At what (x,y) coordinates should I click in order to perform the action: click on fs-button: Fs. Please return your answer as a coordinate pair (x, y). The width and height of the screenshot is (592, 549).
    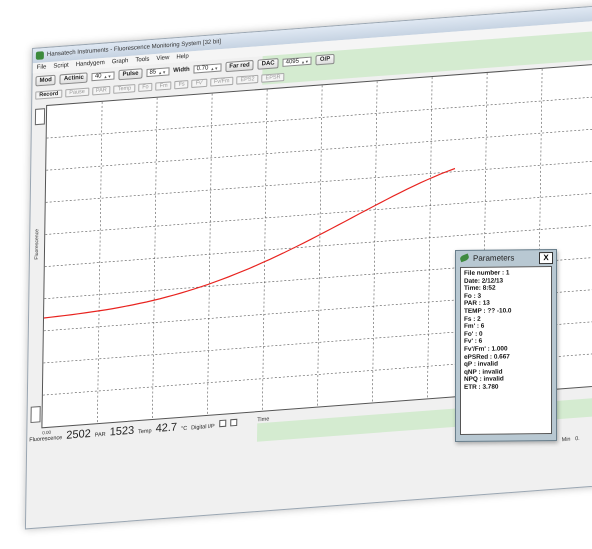
    Looking at the image, I should click on (181, 85).